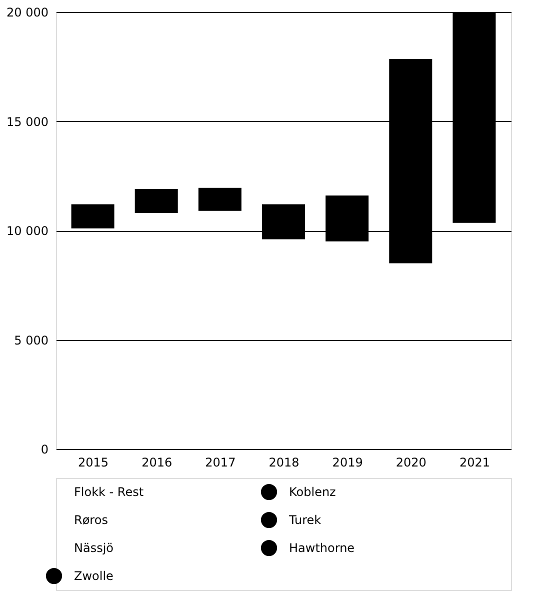 The height and width of the screenshot is (610, 534). Describe the element at coordinates (411, 463) in the screenshot. I see `x-tick-label: 2020` at that location.